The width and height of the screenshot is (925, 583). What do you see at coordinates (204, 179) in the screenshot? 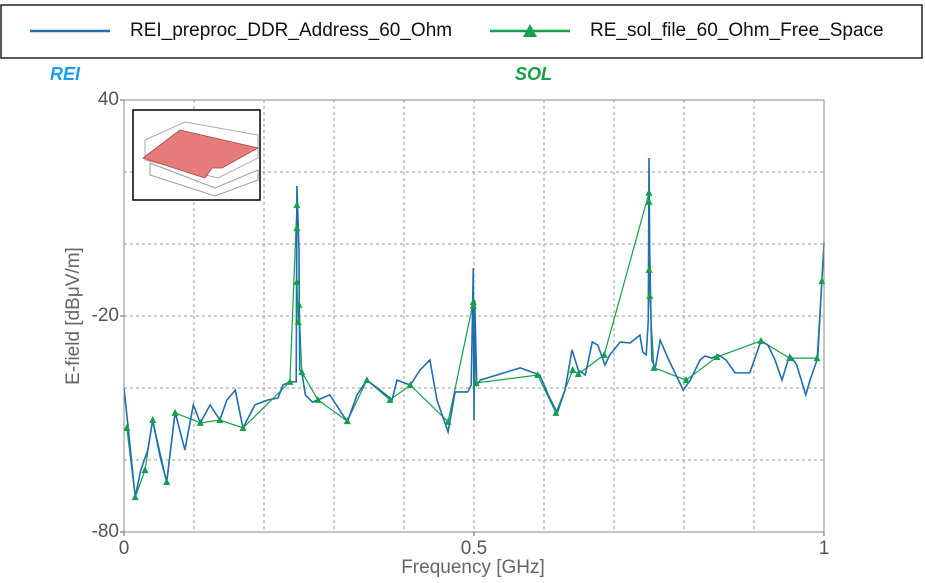
I see `inset-outline` at bounding box center [204, 179].